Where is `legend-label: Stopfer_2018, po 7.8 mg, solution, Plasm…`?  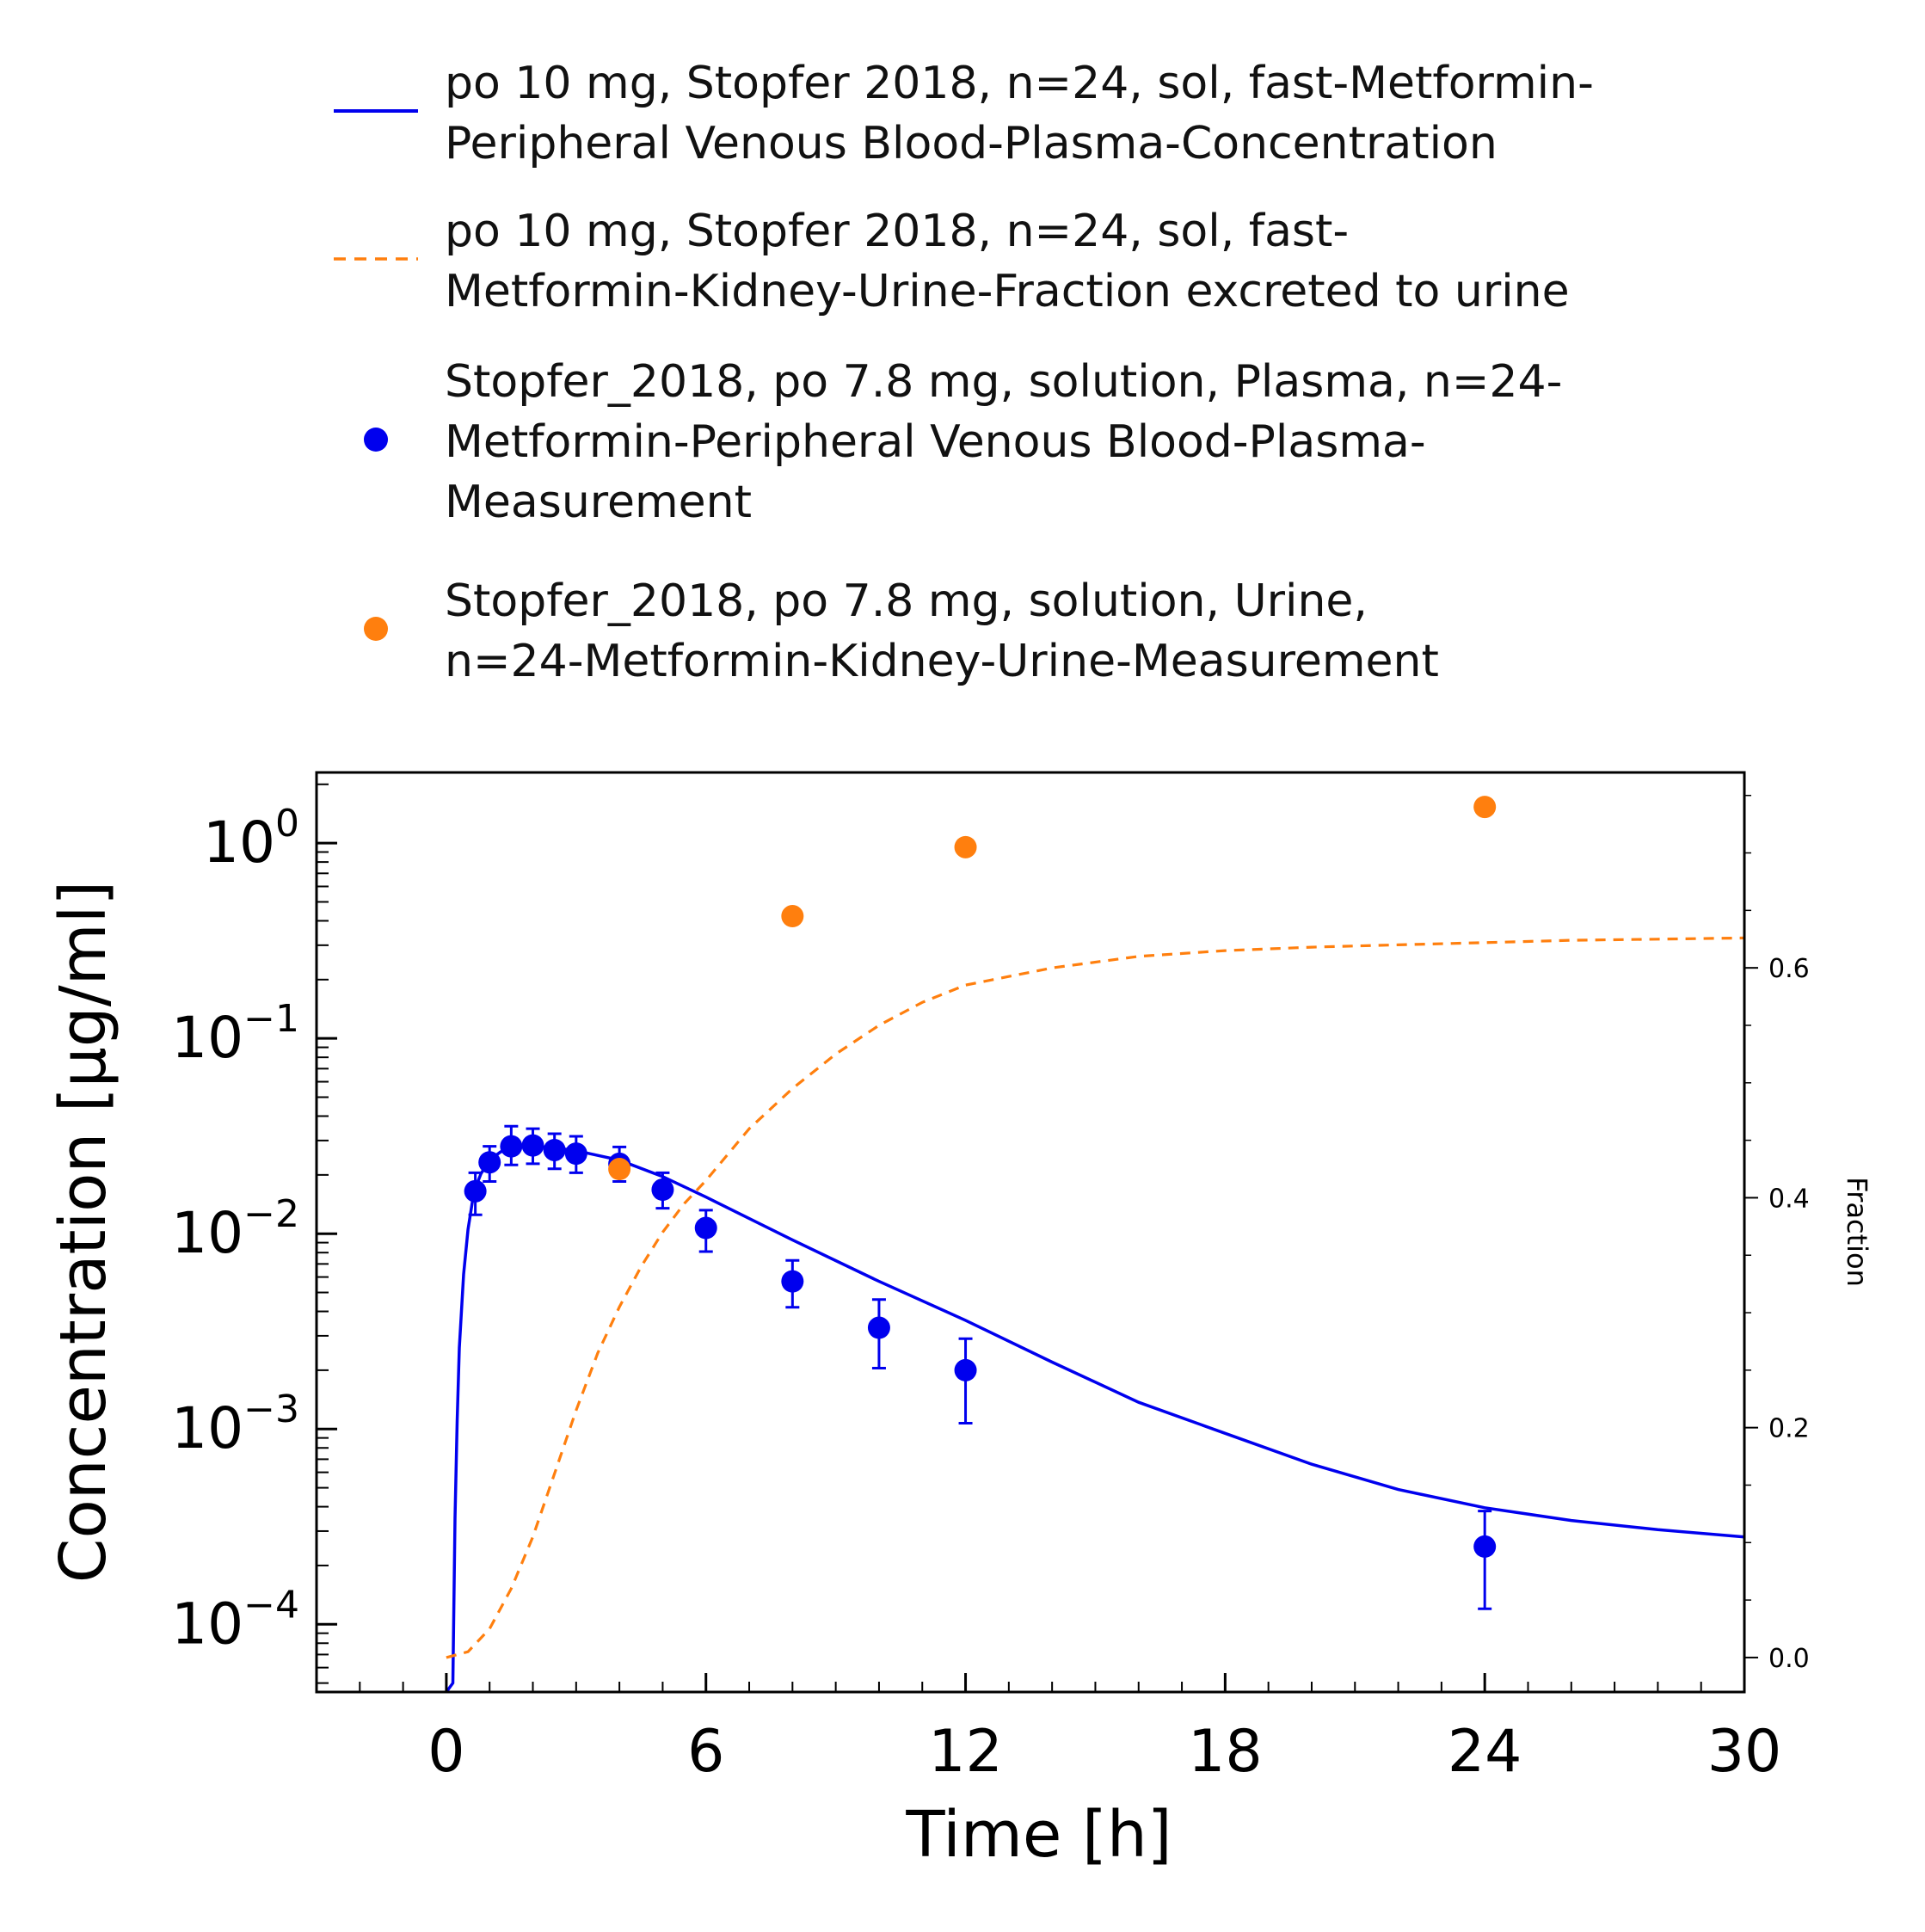
legend-label: Stopfer_2018, po 7.8 mg, solution, Plasm… is located at coordinates (1003, 382).